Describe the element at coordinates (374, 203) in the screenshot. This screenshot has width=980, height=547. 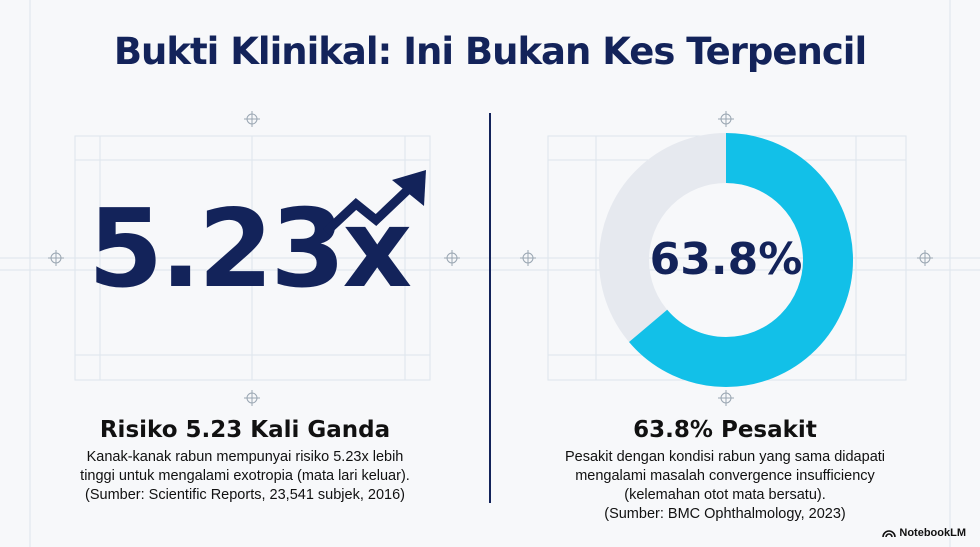
I see `trend-up-arrow-icon` at that location.